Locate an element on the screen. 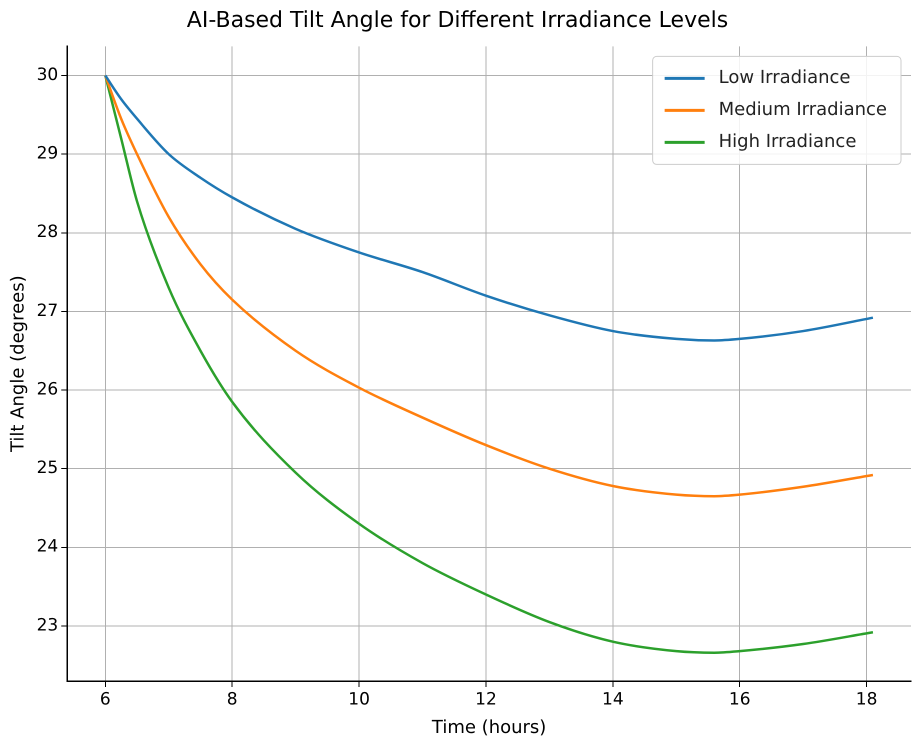 The image size is (915, 743). x-tick-label: 8 is located at coordinates (232, 700).